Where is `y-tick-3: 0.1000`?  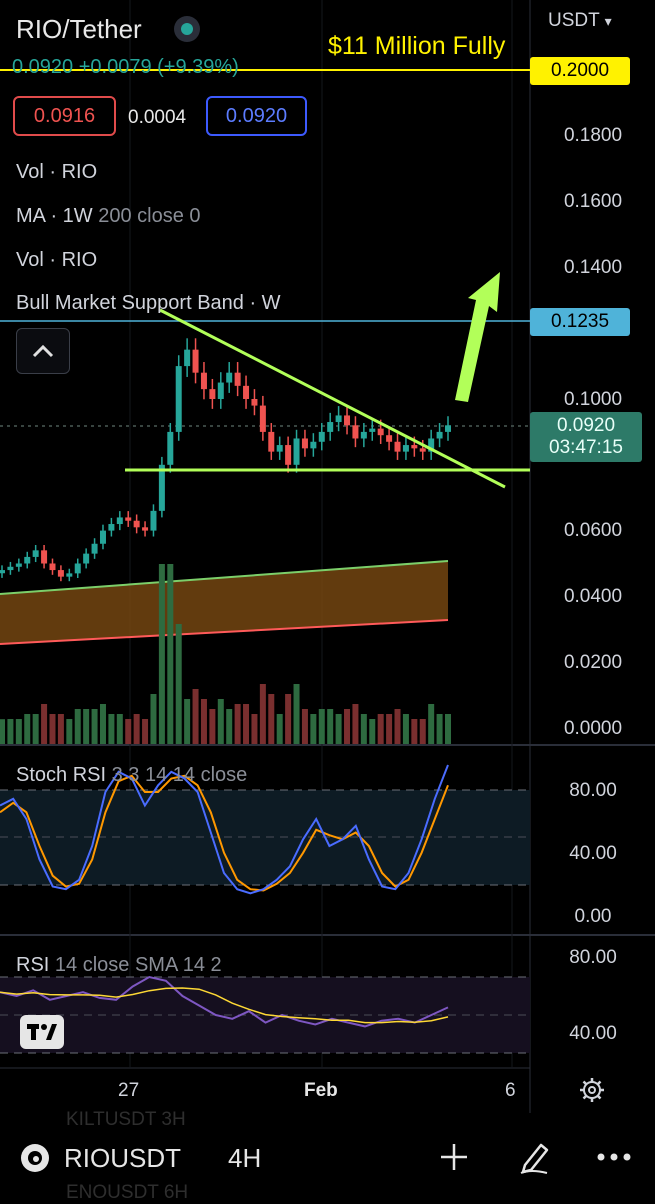
y-tick-3: 0.1000 is located at coordinates (593, 399).